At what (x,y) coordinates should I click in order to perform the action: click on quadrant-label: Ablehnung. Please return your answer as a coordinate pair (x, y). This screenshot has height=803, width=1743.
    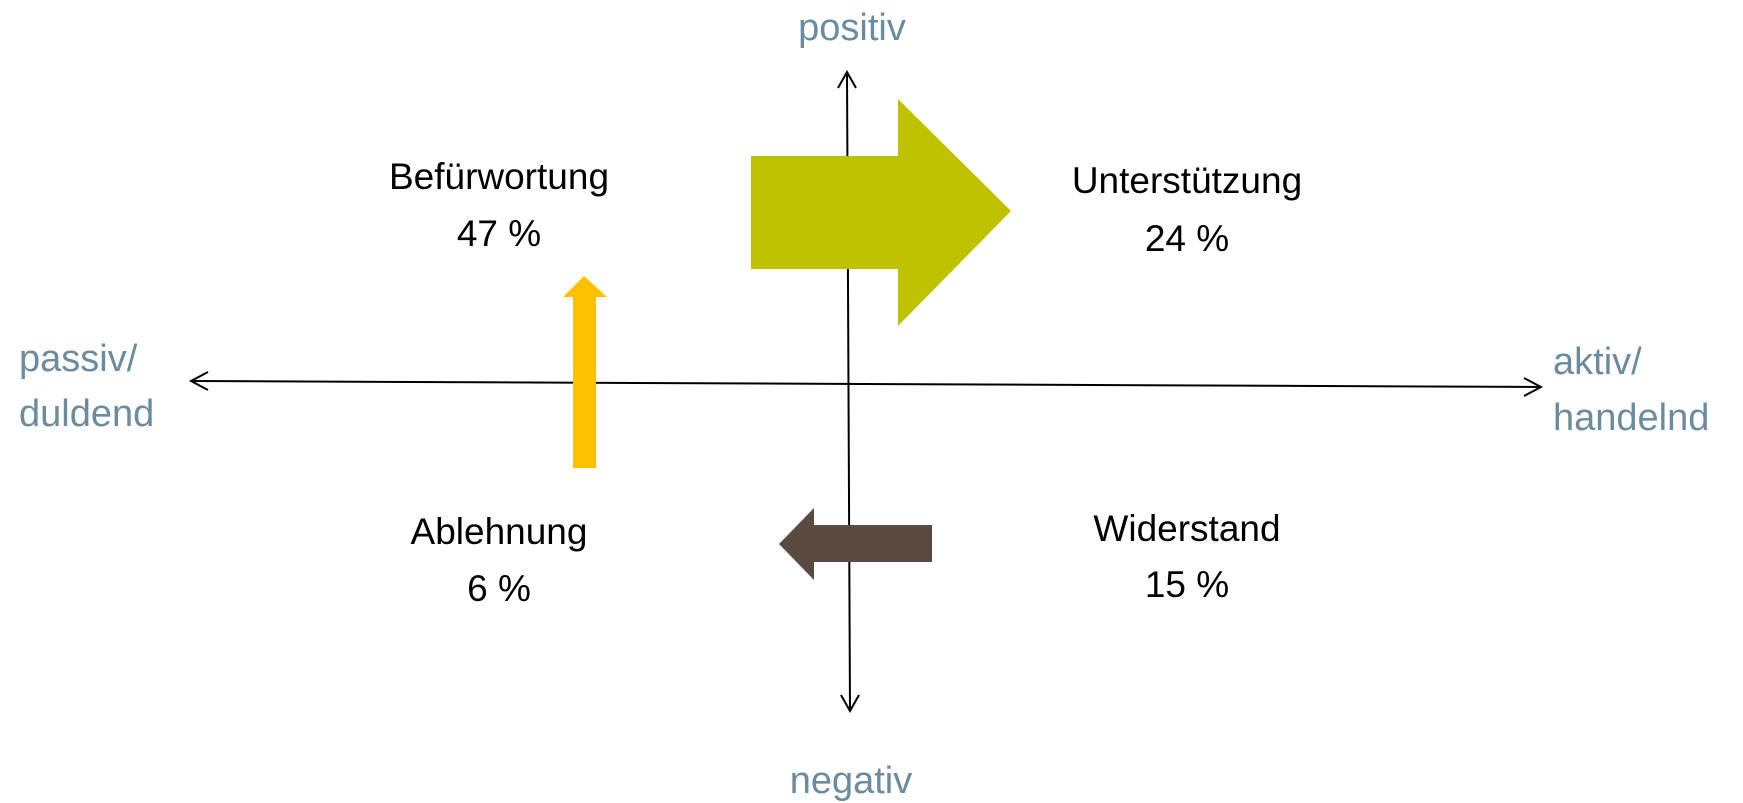
    Looking at the image, I should click on (499, 531).